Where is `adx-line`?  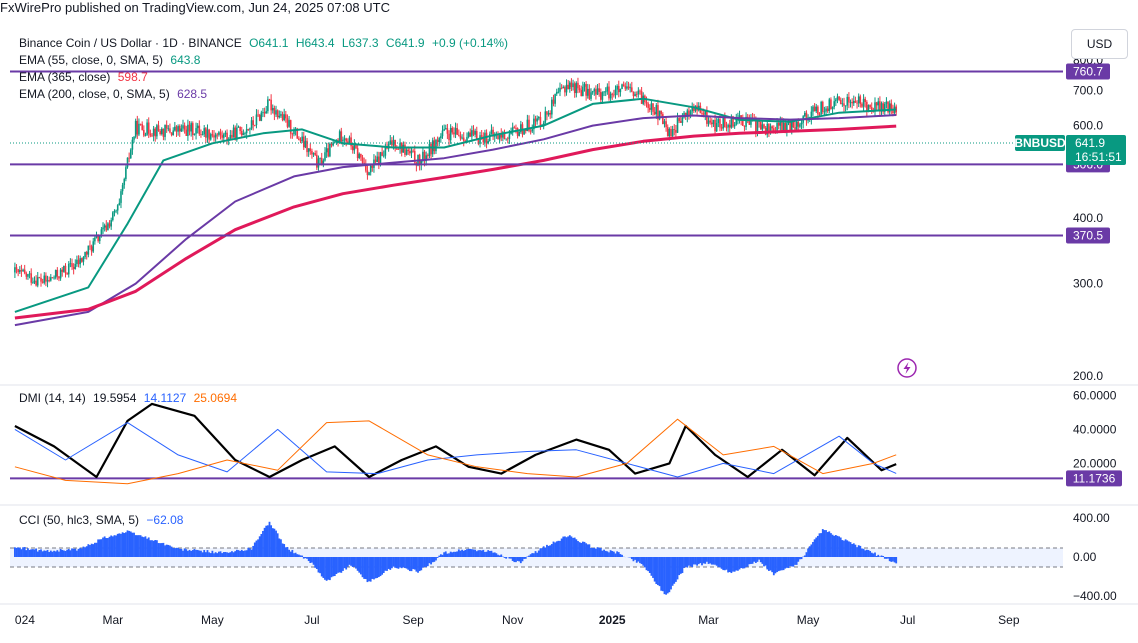
adx-line is located at coordinates (455, 440).